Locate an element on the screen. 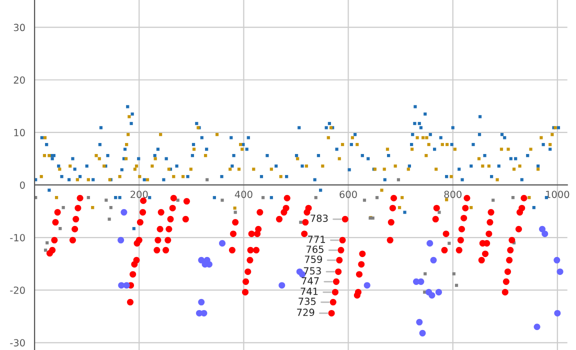 The width and height of the screenshot is (576, 350). annotation: 759 is located at coordinates (313, 259).